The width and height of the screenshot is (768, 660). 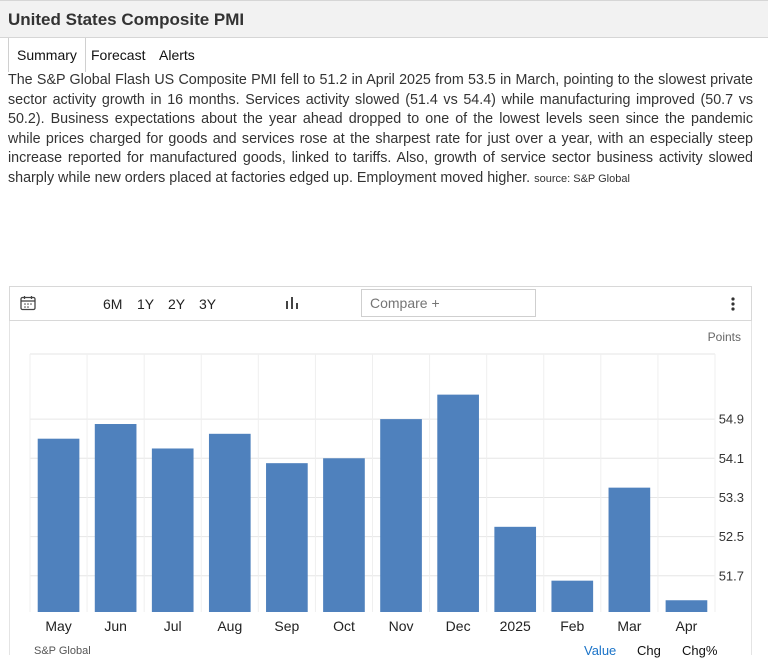 I want to click on y-axis-label: Points, so click(x=724, y=337).